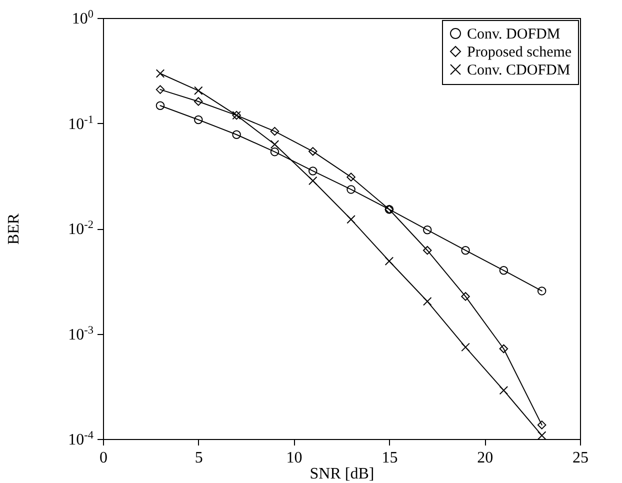 The width and height of the screenshot is (622, 483). What do you see at coordinates (519, 52) in the screenshot?
I see `legend-label: Proposed scheme` at bounding box center [519, 52].